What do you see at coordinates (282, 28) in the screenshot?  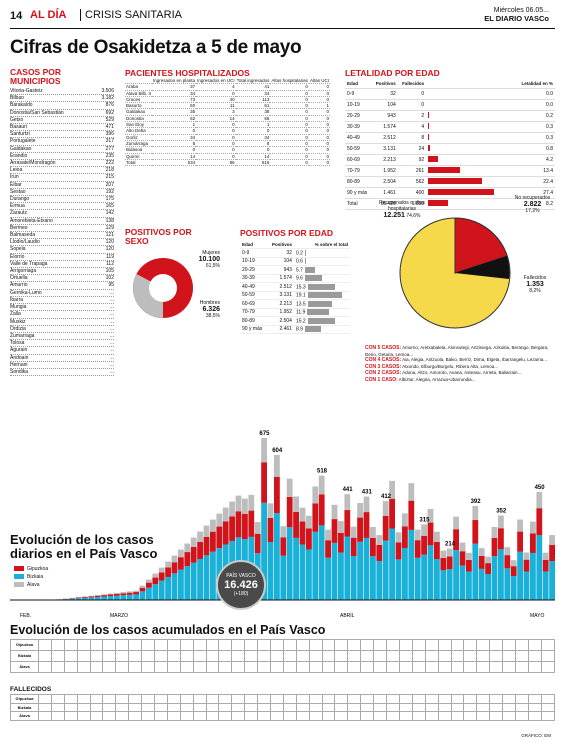 I see `header-rule` at bounding box center [282, 28].